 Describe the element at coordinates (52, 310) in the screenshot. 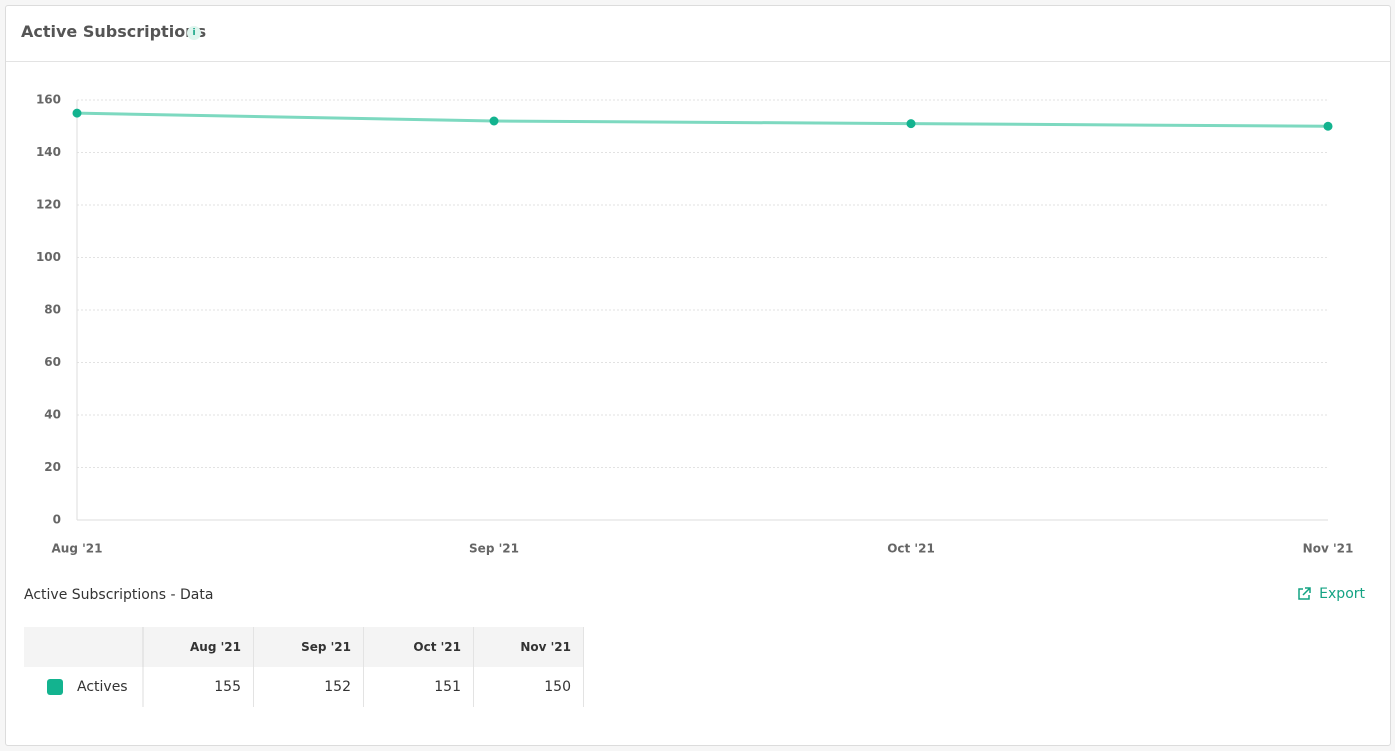

I see `y-tick-label: 80` at that location.